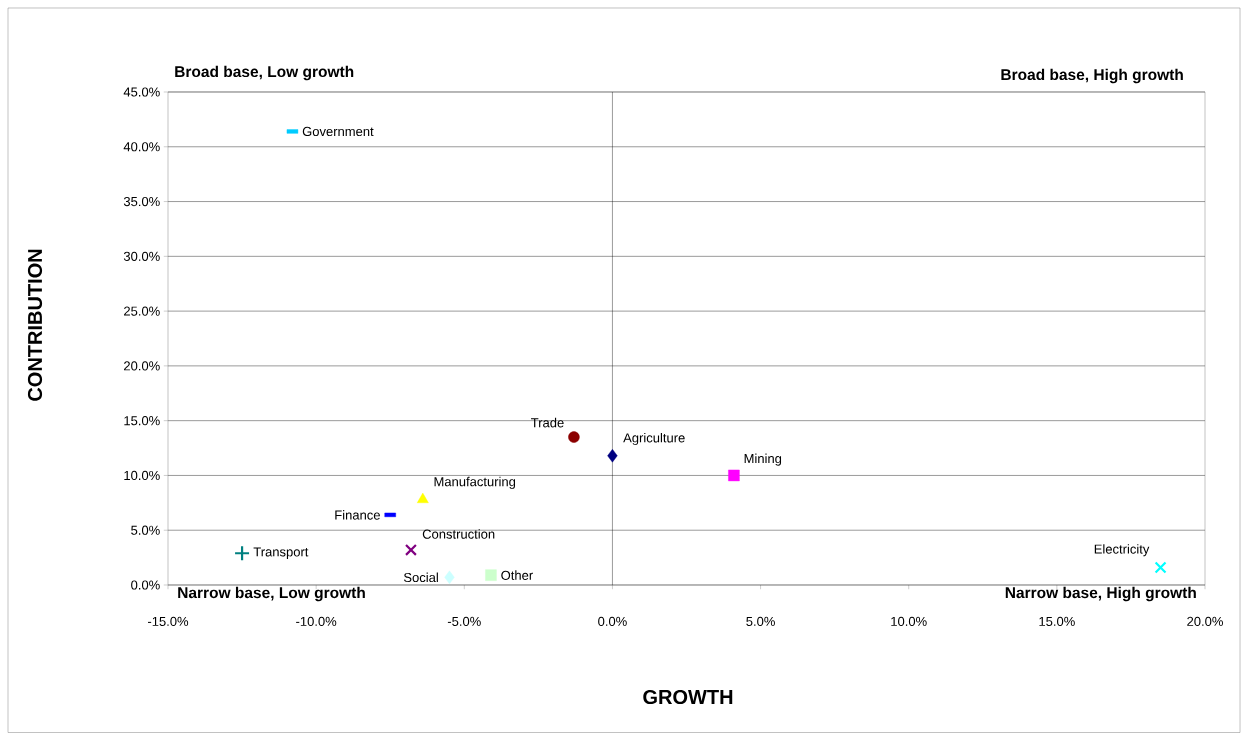 The image size is (1257, 733). Describe the element at coordinates (271, 594) in the screenshot. I see `text: Narrow base, Low growth` at that location.